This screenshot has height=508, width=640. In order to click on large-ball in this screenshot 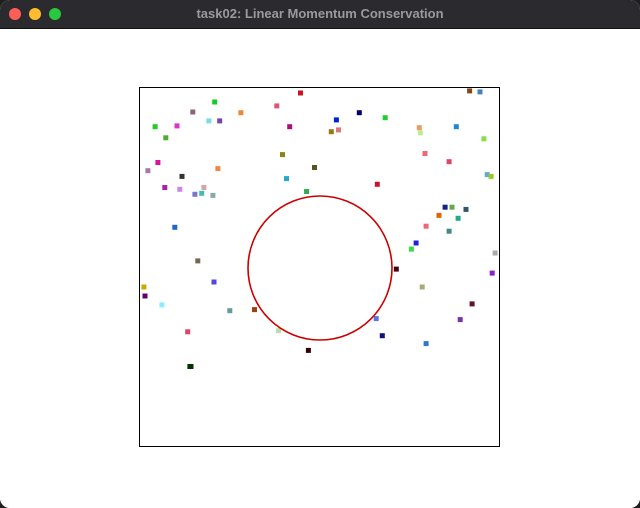, I will do `click(320, 268)`.